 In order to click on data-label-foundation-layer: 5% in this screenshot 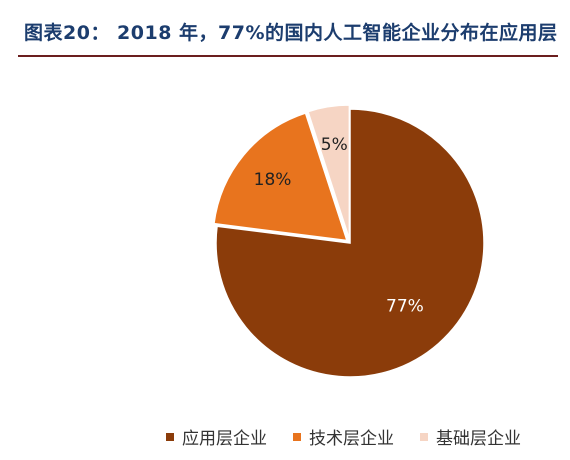, I will do `click(334, 145)`.